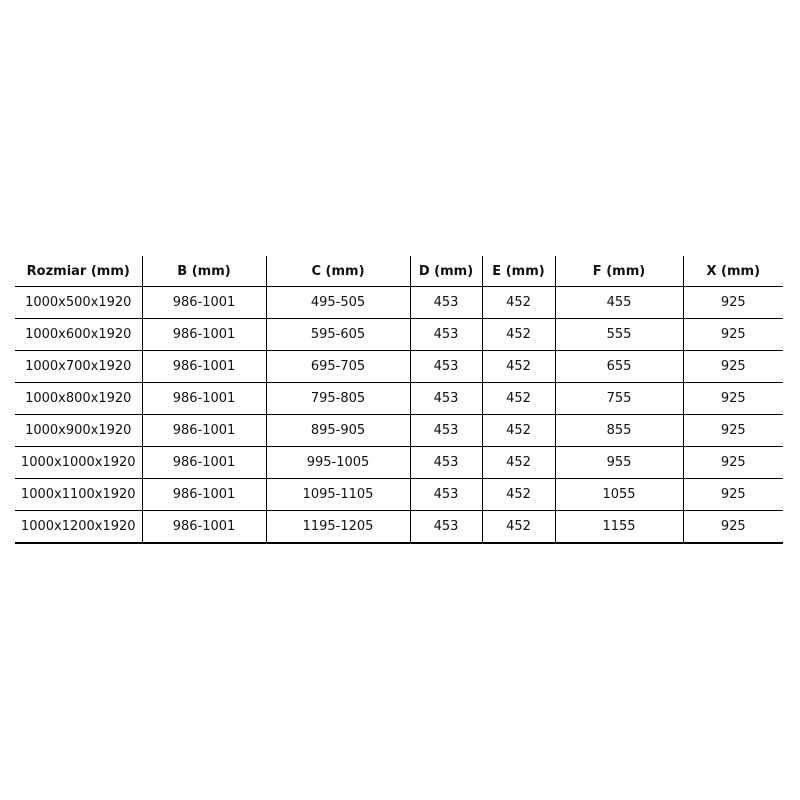  Describe the element at coordinates (337, 527) in the screenshot. I see `table-cell: 1195-1205` at that location.